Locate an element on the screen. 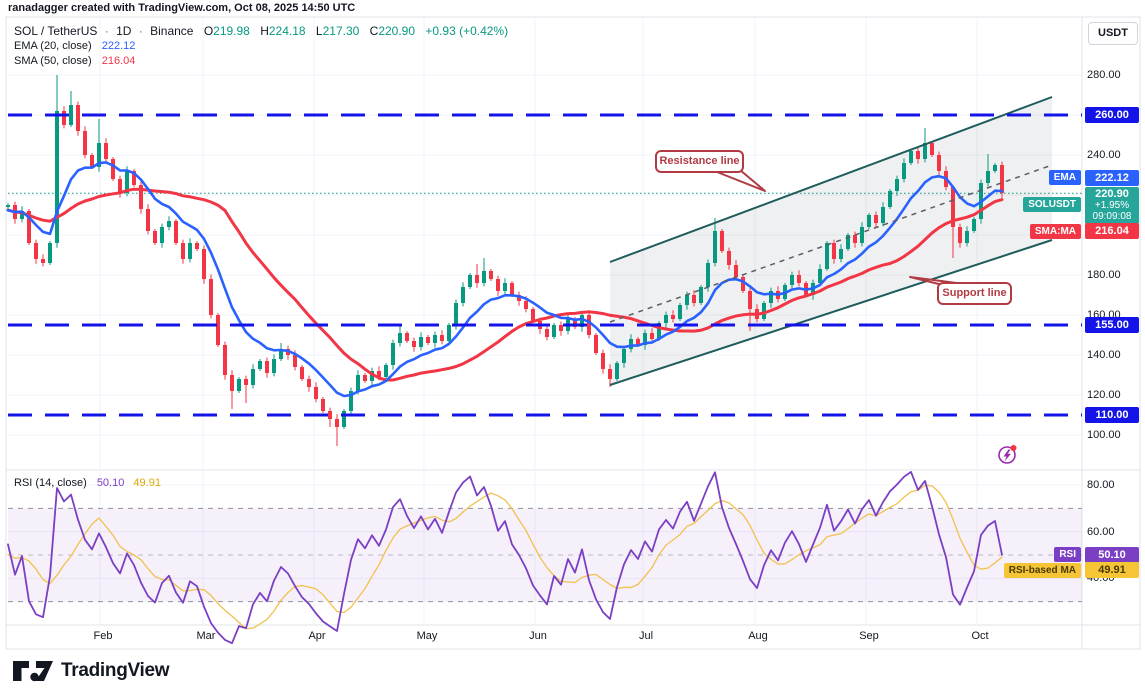  support-callout-shape-box is located at coordinates (974, 293).